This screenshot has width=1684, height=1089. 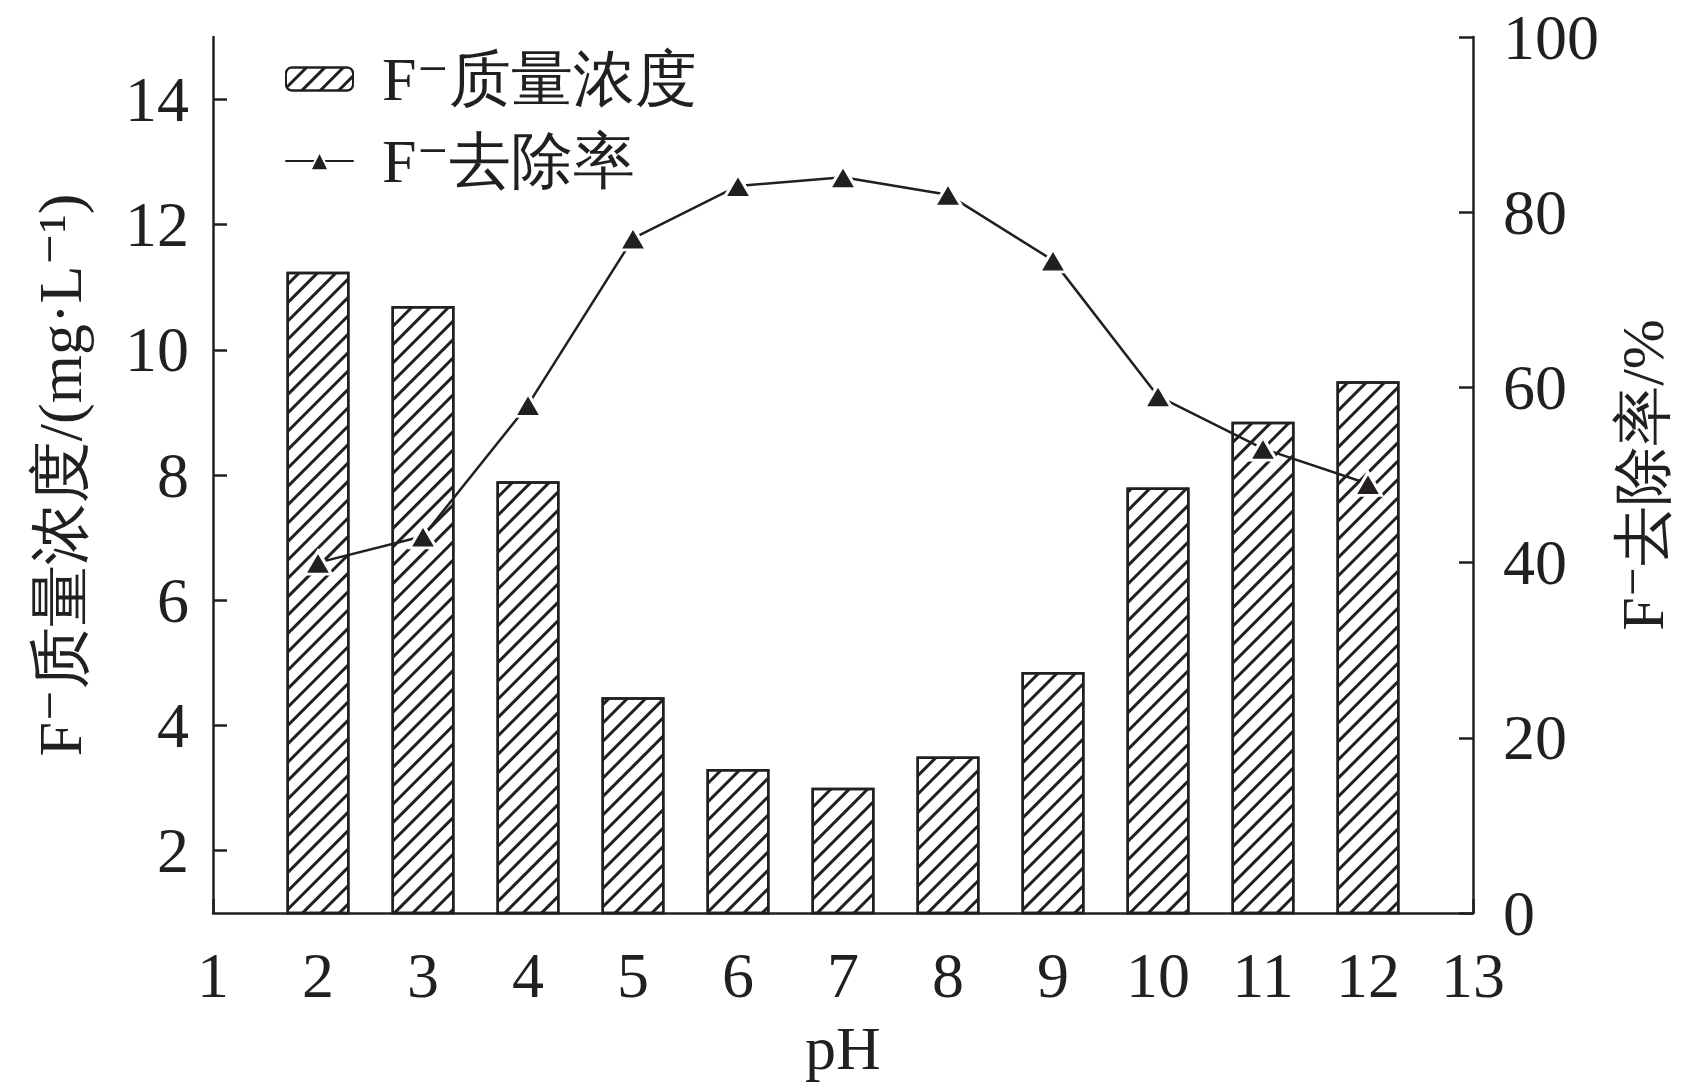 I want to click on x-tick-label: 2, so click(x=318, y=975).